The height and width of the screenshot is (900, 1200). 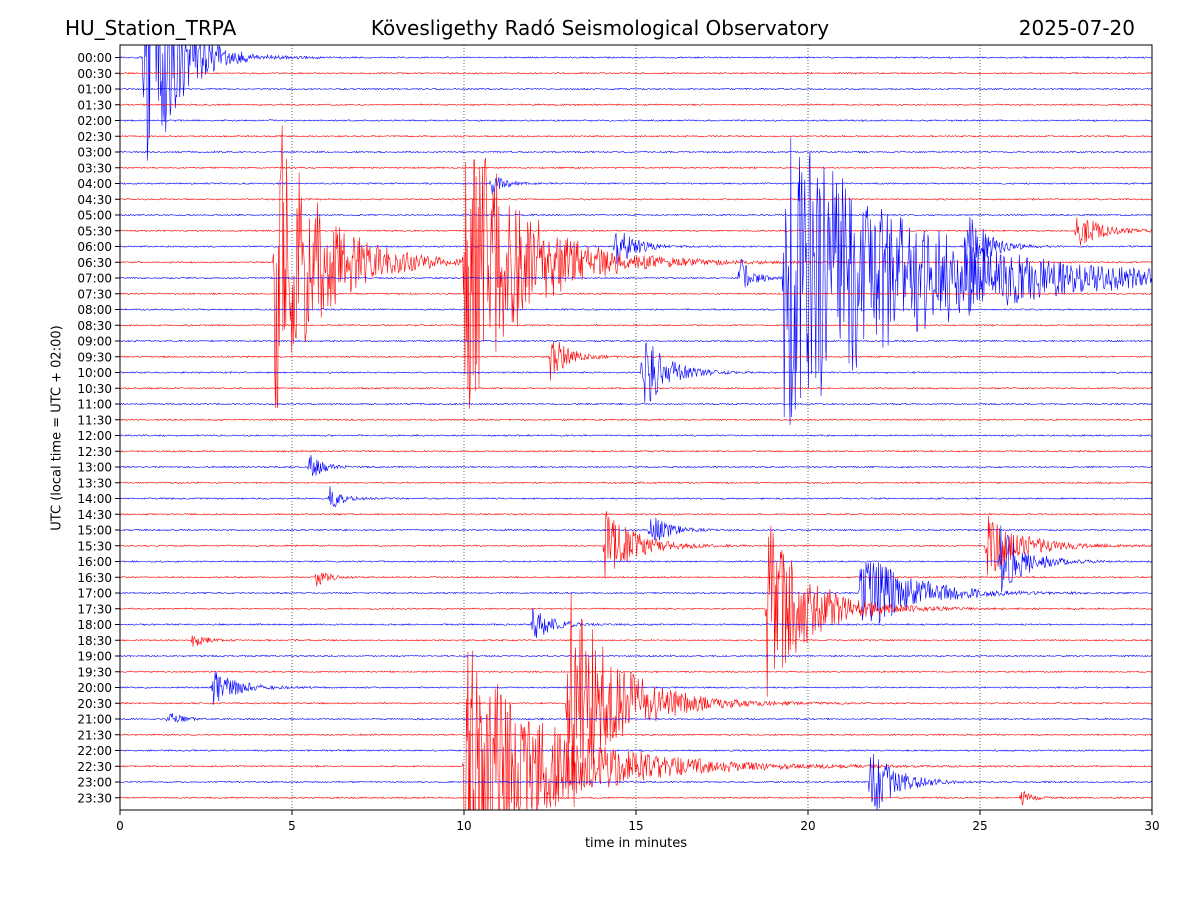 What do you see at coordinates (94, 798) in the screenshot?
I see `y-tick-label: 23:30` at bounding box center [94, 798].